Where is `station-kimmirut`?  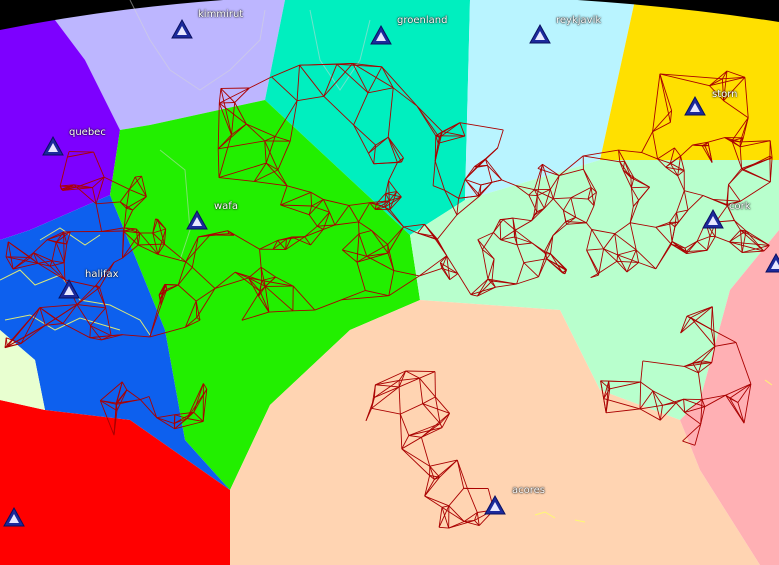
station-kimmirut is located at coordinates (182, 28).